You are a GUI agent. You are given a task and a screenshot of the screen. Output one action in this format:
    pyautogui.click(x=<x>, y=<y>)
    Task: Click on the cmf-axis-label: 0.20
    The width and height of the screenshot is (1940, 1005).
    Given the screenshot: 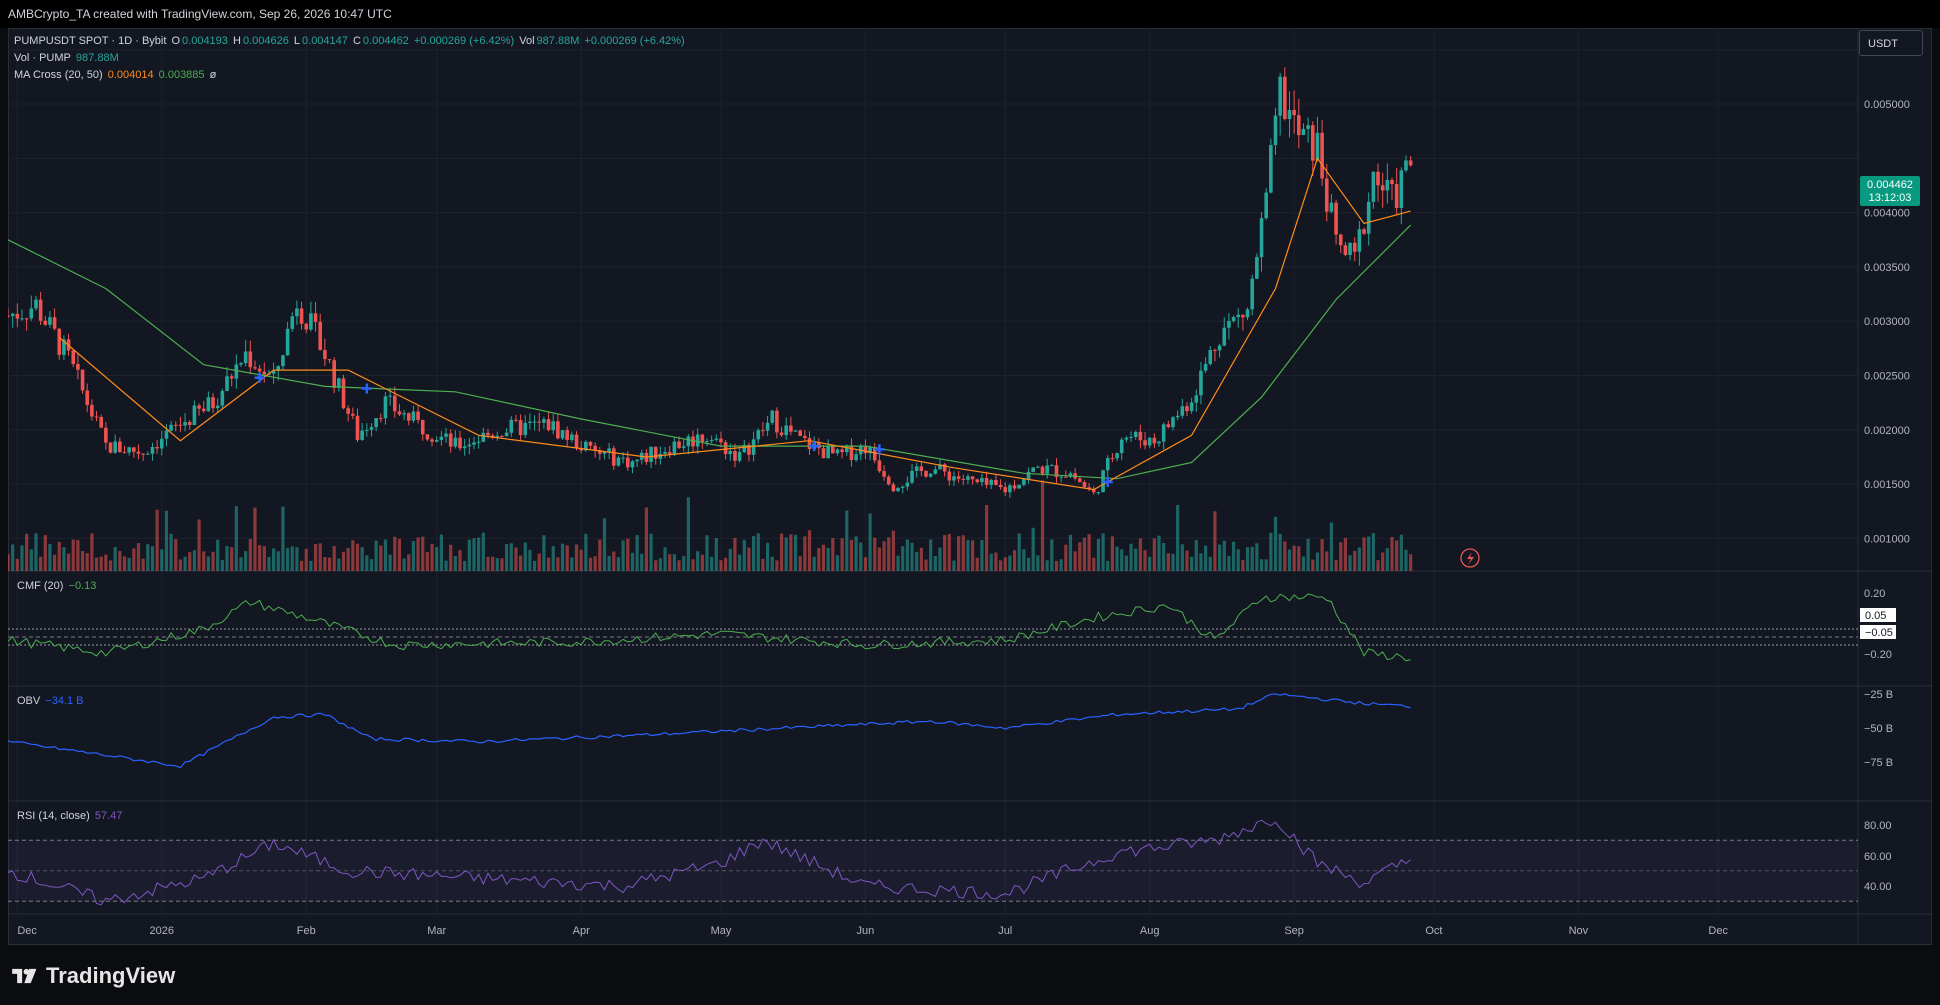 What is the action you would take?
    pyautogui.click(x=1874, y=594)
    